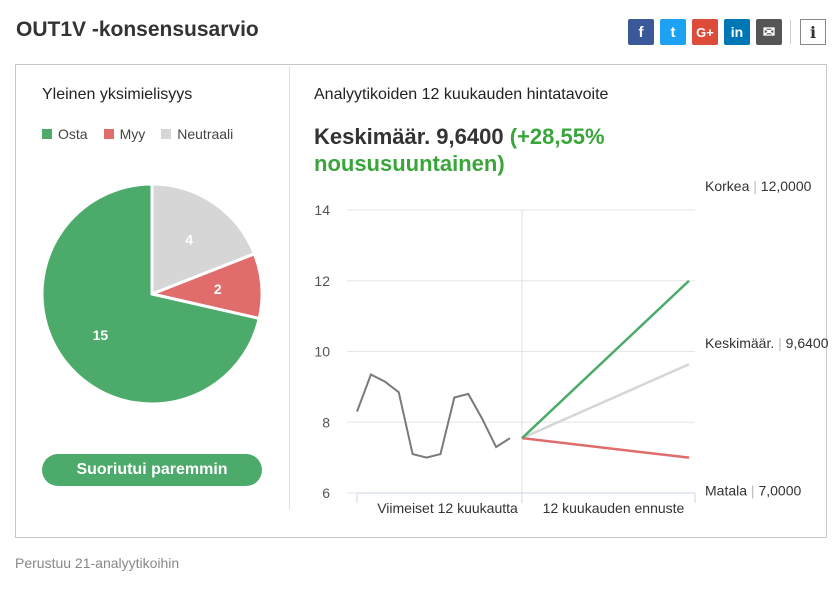 Image resolution: width=836 pixels, height=594 pixels. What do you see at coordinates (289, 288) in the screenshot?
I see `panel-divider` at bounding box center [289, 288].